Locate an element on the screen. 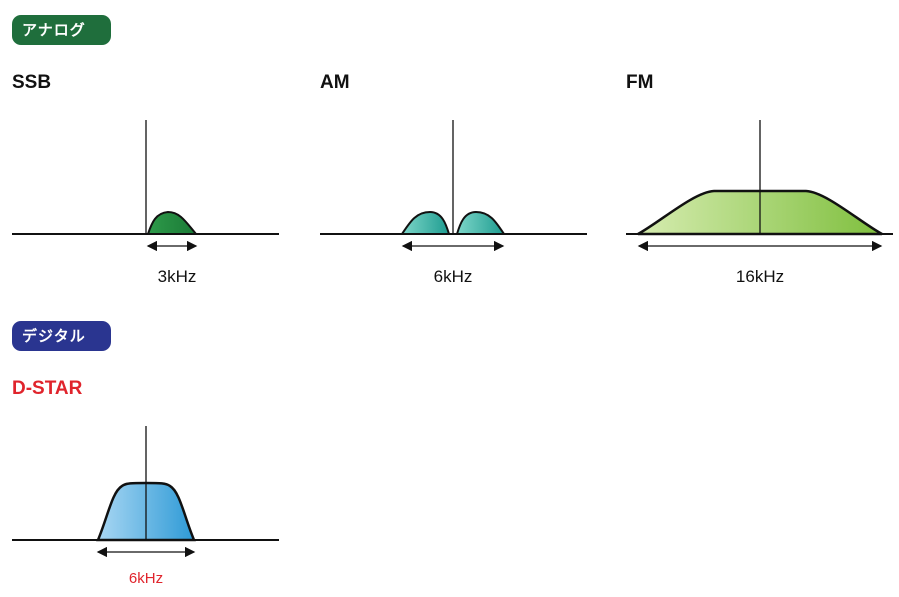 This screenshot has height=597, width=899. dstar-spectrum: 6kHz is located at coordinates (145, 506).